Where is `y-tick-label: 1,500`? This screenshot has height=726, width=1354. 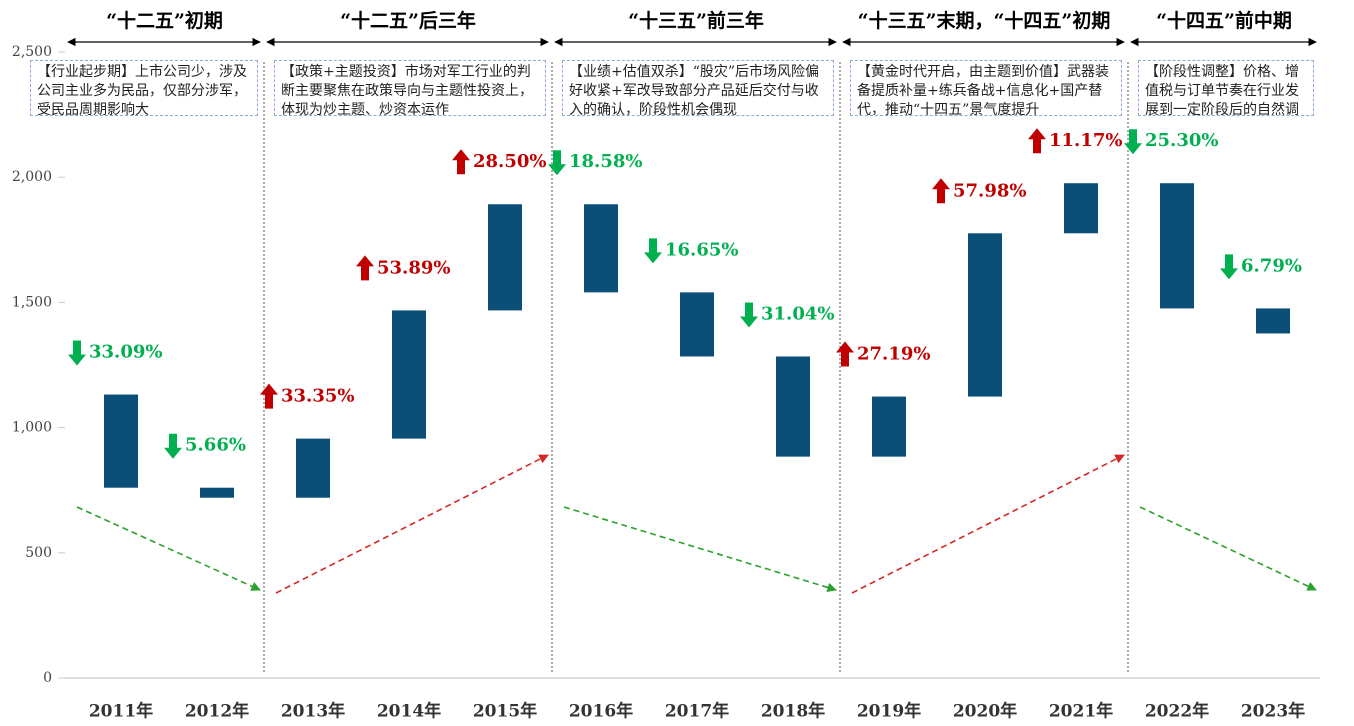
y-tick-label: 1,500 is located at coordinates (32, 302).